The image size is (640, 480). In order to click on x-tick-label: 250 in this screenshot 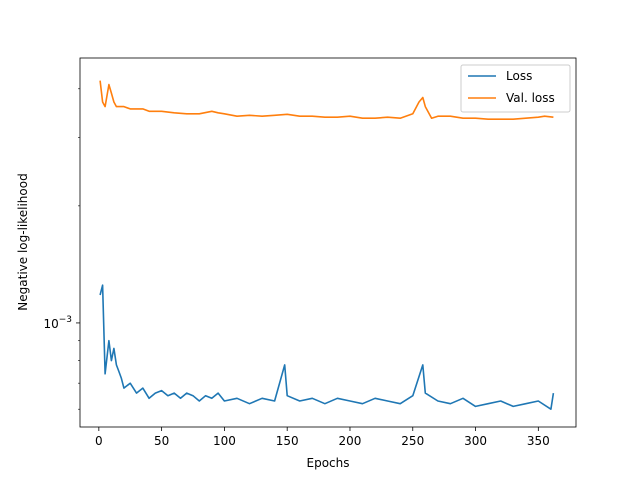, I will do `click(412, 441)`.